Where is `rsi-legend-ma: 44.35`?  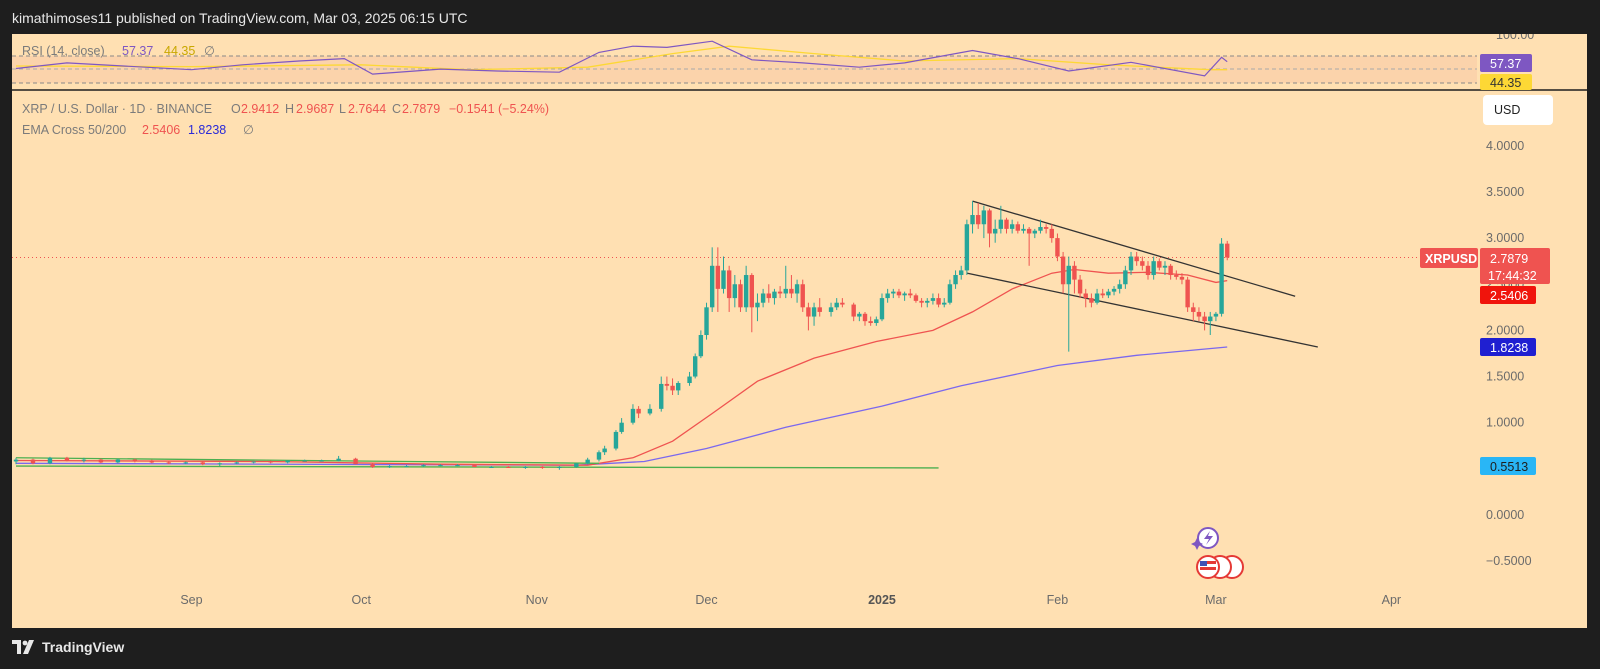
rsi-legend-ma: 44.35 is located at coordinates (179, 51).